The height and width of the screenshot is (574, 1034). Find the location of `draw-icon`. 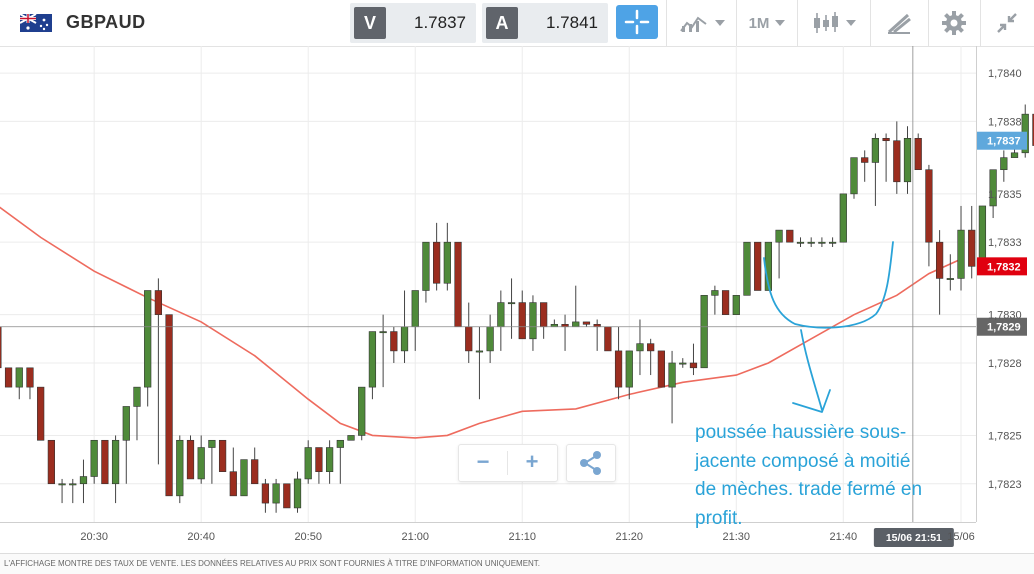

draw-icon is located at coordinates (899, 23).